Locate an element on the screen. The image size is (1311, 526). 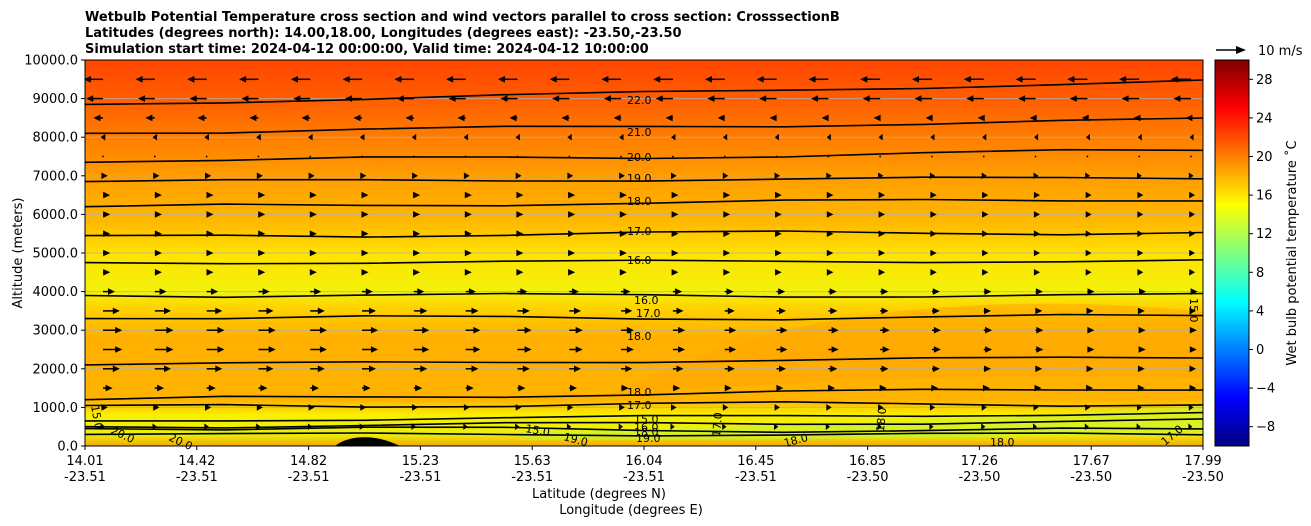
warm-lobe-shading is located at coordinates (906, 349).